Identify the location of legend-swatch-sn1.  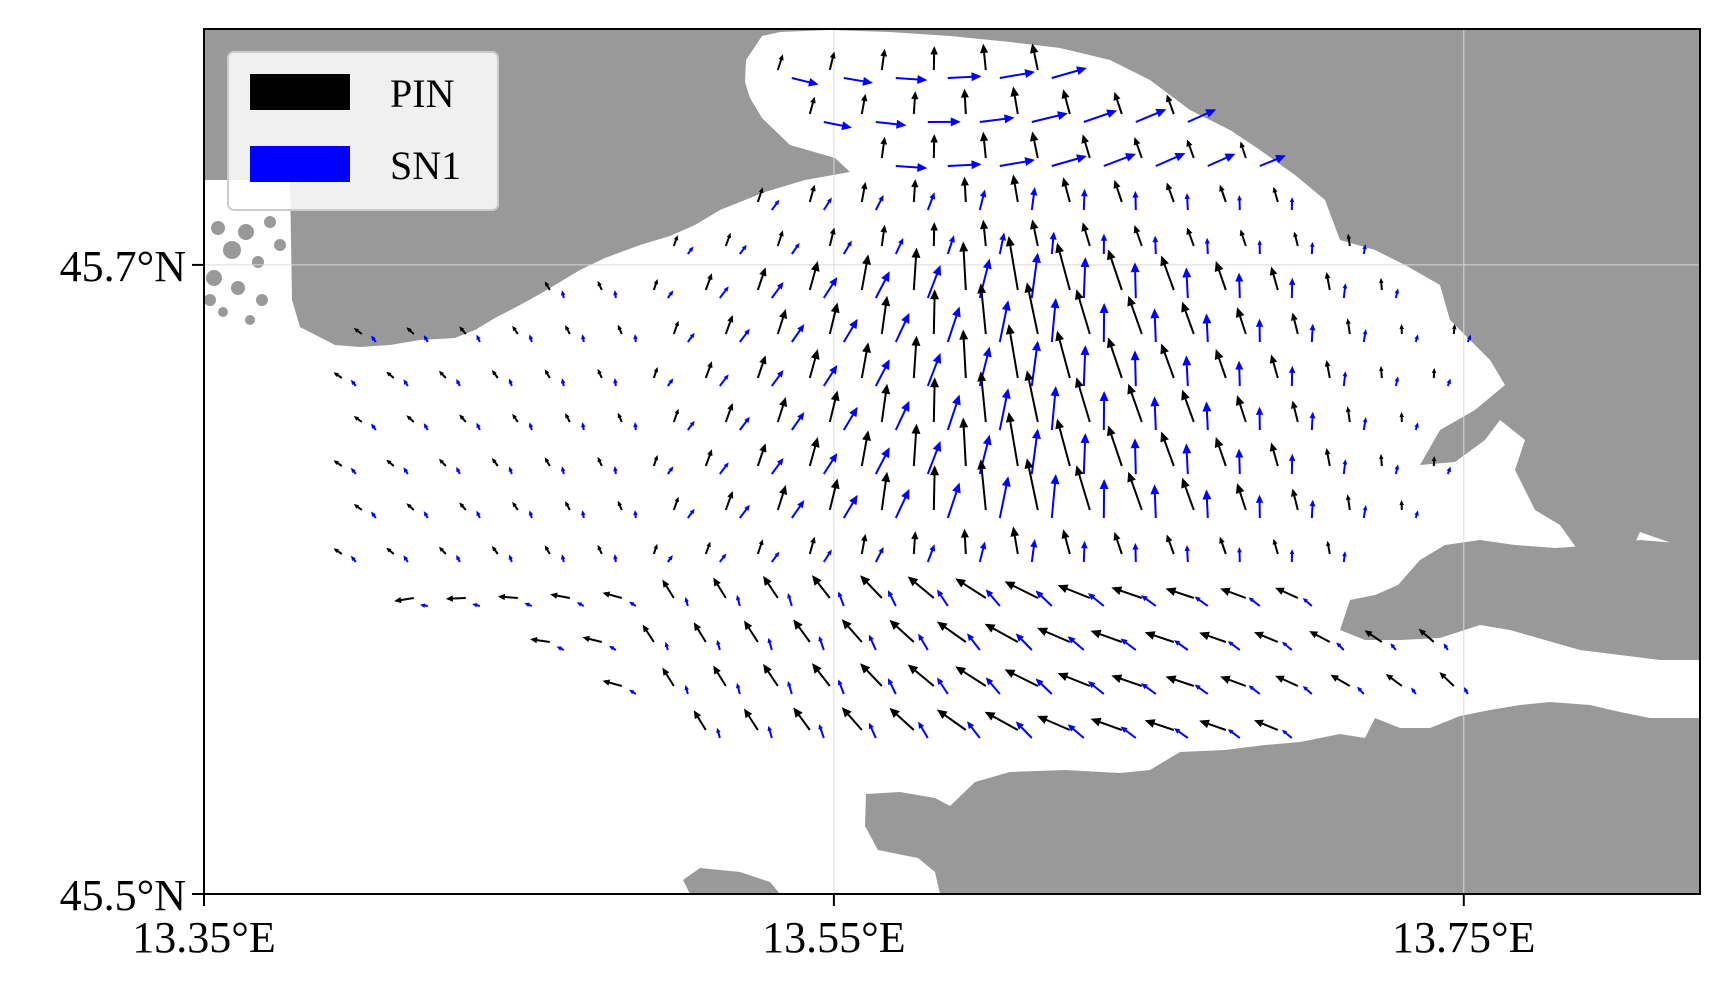
(300, 164).